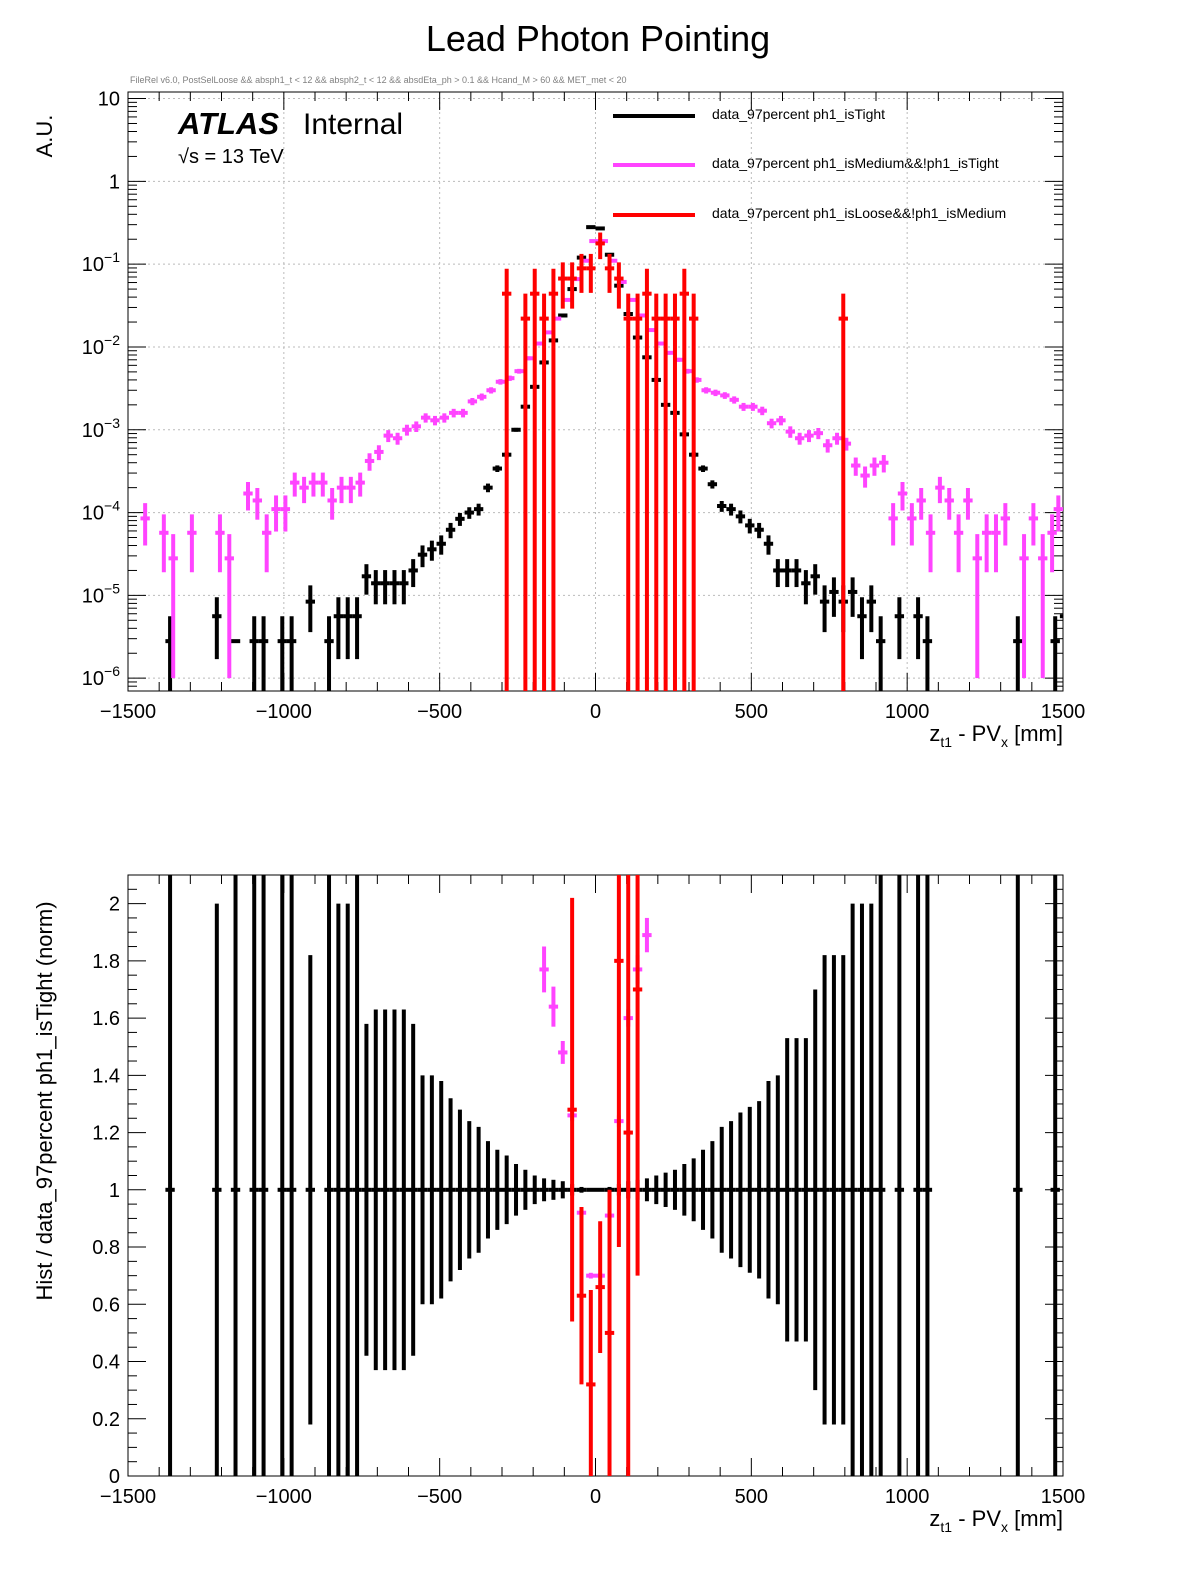 The image size is (1196, 1572). I want to click on y-tick-label: 10⁻⁴, so click(101, 511).